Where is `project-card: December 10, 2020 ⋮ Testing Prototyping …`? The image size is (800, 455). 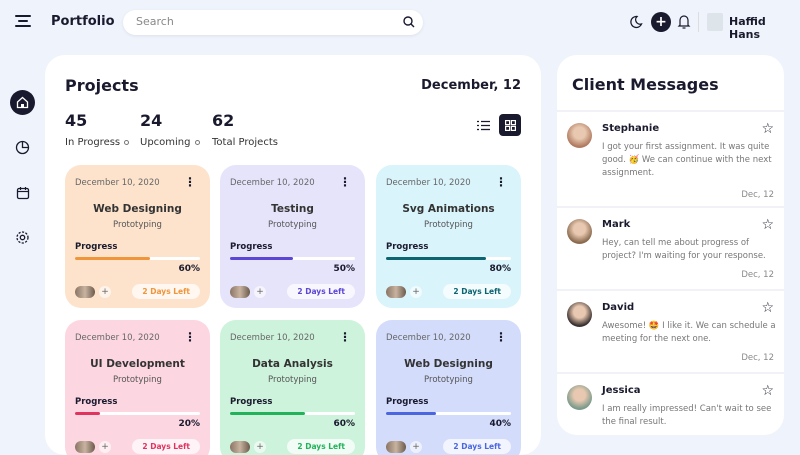
project-card: December 10, 2020 ⋮ Testing Prototyping … is located at coordinates (292, 236).